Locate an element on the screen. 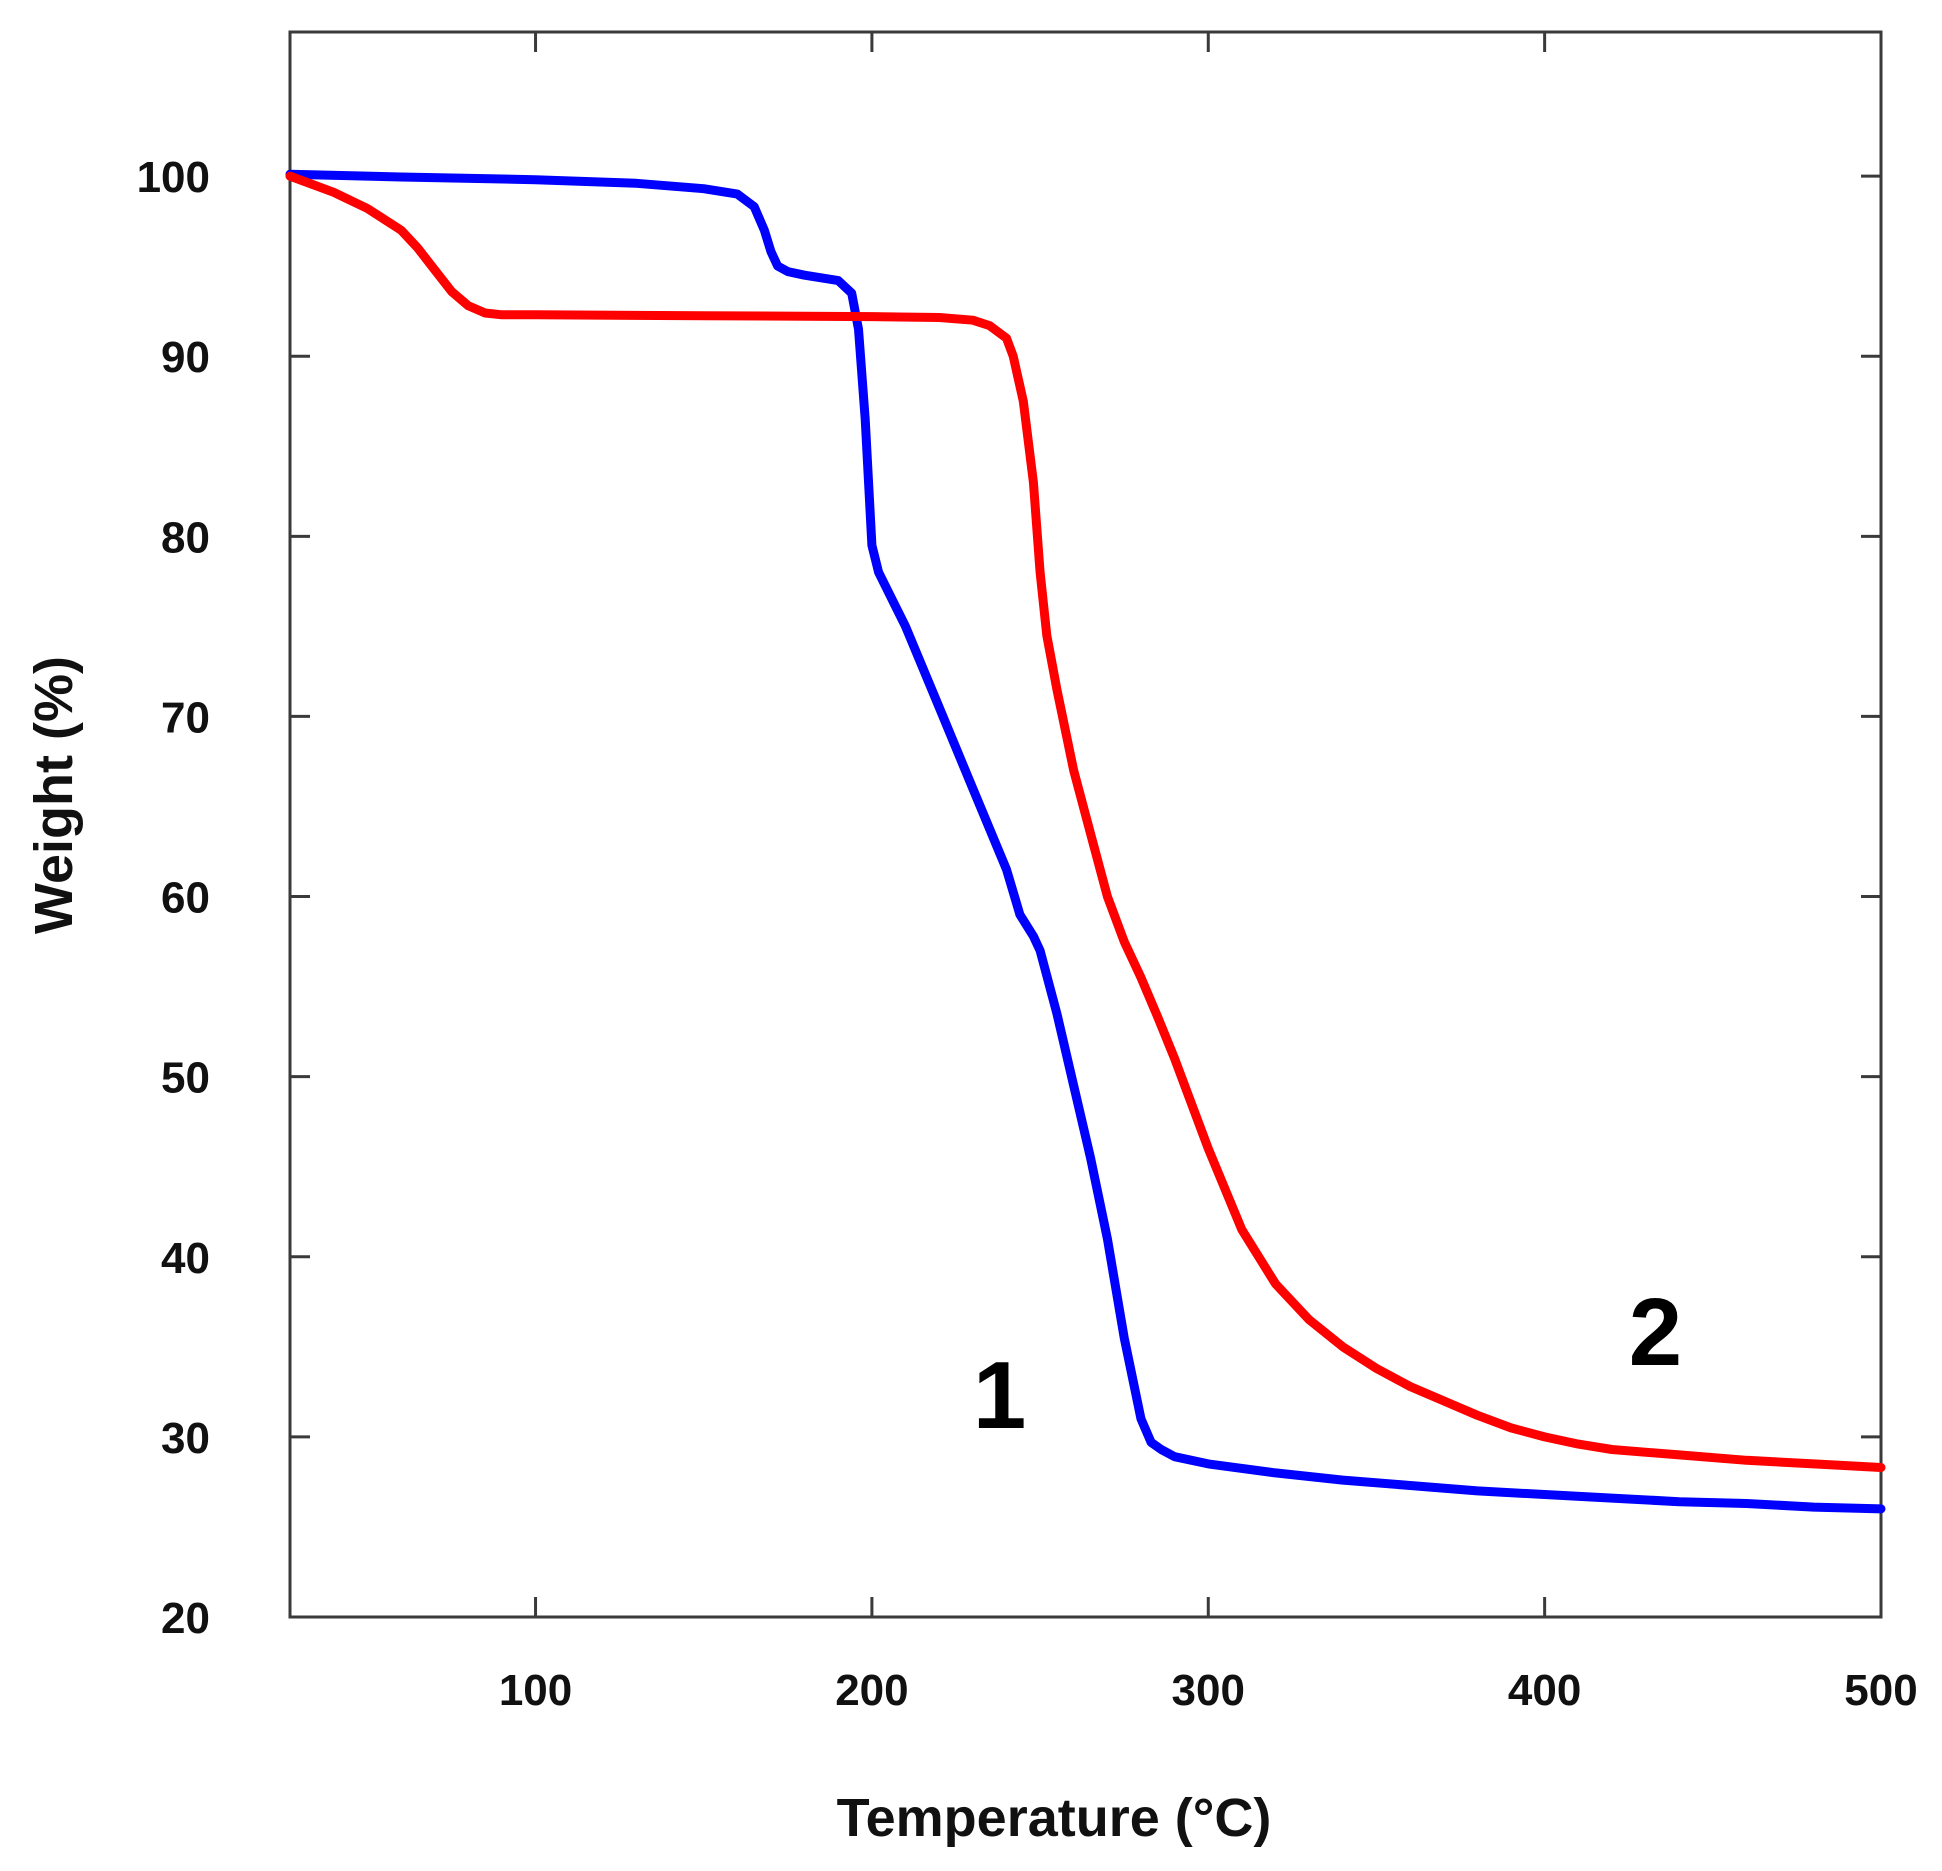  x-tick-label: 100 is located at coordinates (535, 1690).